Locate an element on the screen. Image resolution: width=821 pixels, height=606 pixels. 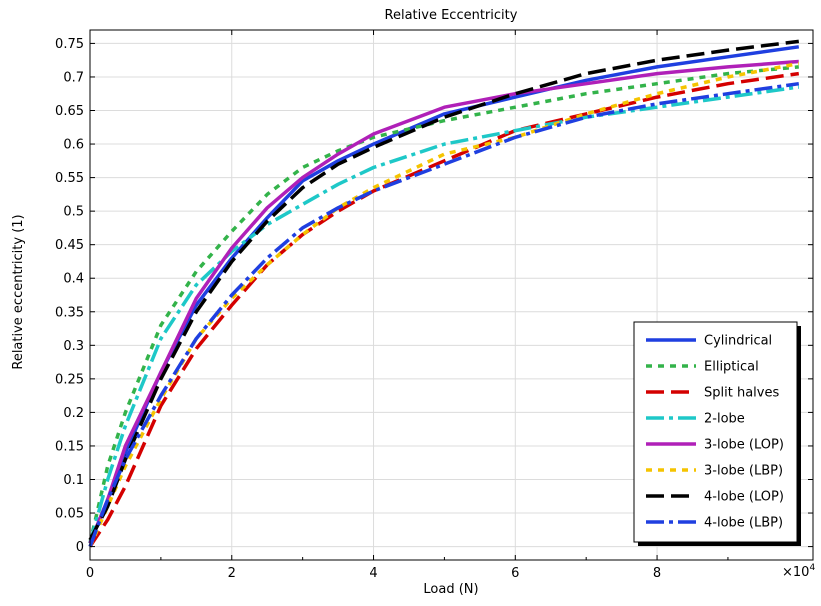
legend-label: Cylindrical is located at coordinates (738, 341).